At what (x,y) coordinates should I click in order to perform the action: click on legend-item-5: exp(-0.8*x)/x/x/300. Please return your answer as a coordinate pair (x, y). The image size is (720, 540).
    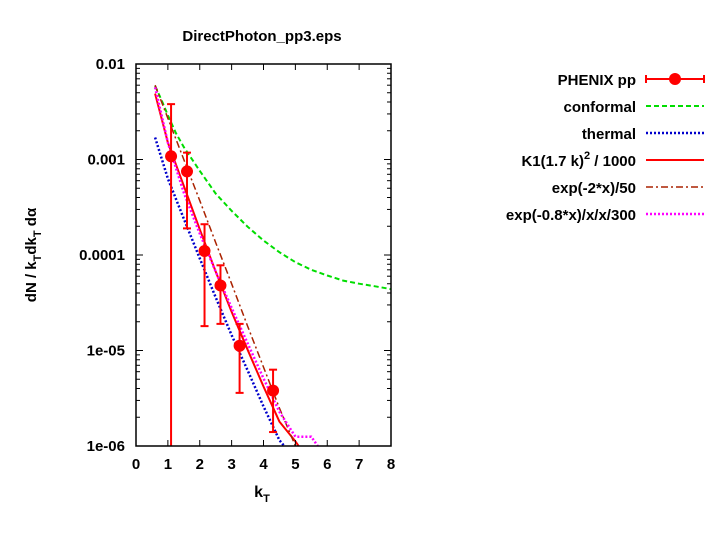
    Looking at the image, I should click on (605, 215).